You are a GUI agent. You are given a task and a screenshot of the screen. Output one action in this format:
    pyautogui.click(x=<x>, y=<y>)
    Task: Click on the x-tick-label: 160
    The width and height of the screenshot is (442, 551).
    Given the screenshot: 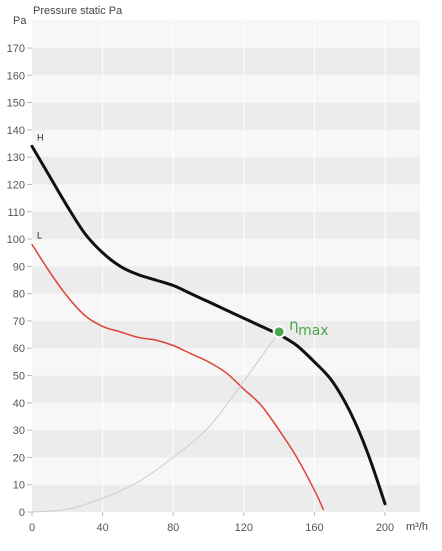 What is the action you would take?
    pyautogui.click(x=314, y=528)
    